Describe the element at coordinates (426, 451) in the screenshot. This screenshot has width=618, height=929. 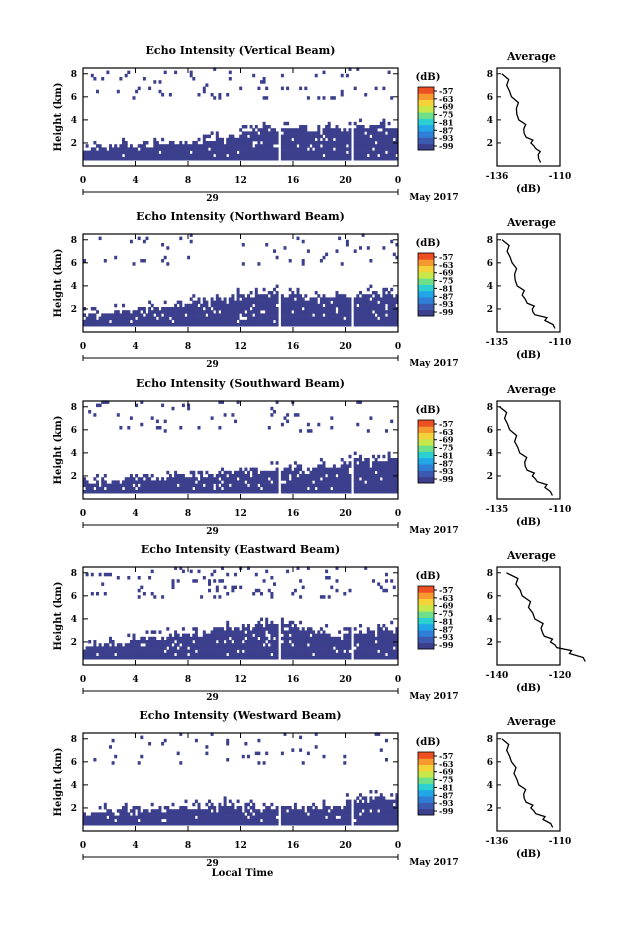
I see `colorbar-frame` at that location.